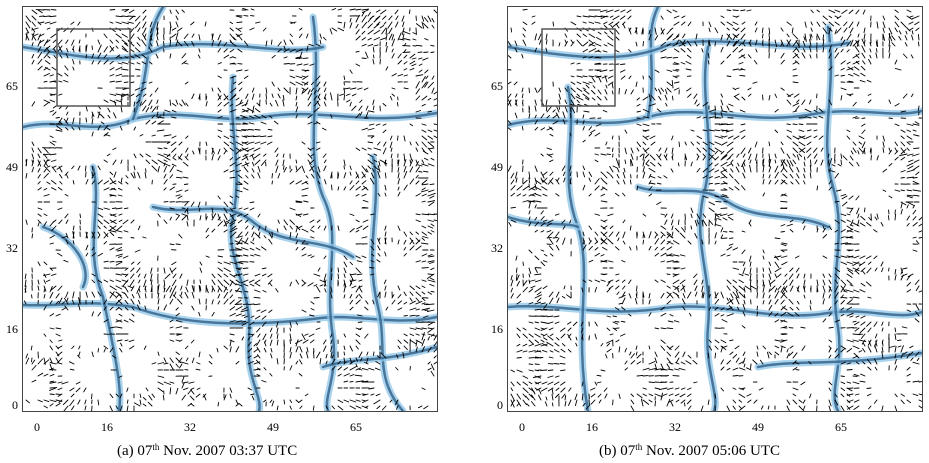  What do you see at coordinates (639, 447) in the screenshot?
I see `caption-b-sup: th` at bounding box center [639, 447].